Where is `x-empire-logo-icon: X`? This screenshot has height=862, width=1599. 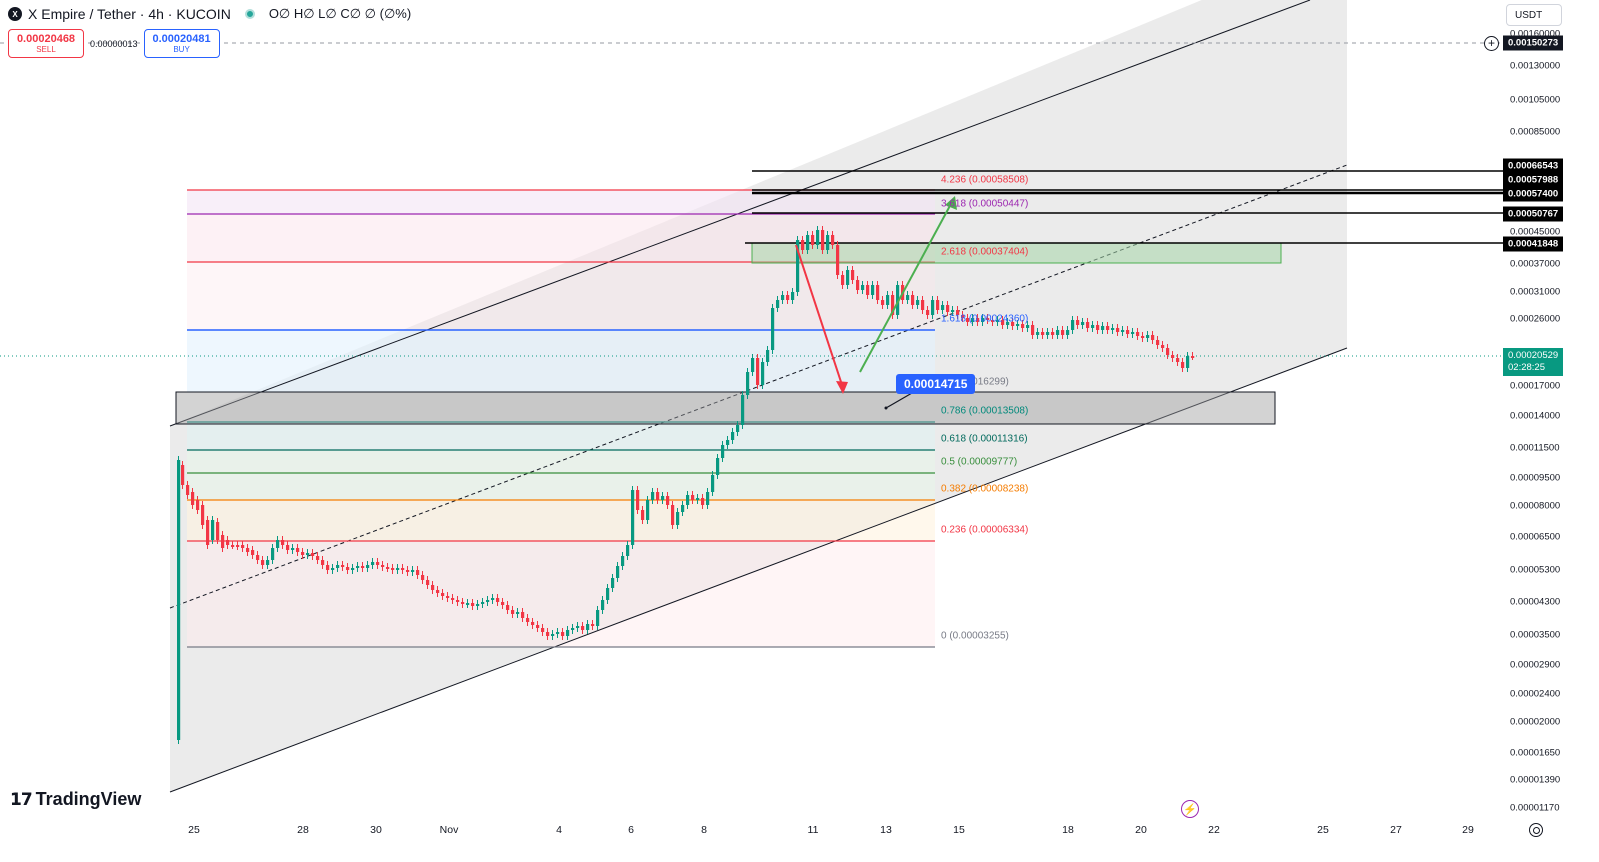 x-empire-logo-icon: X is located at coordinates (15, 14).